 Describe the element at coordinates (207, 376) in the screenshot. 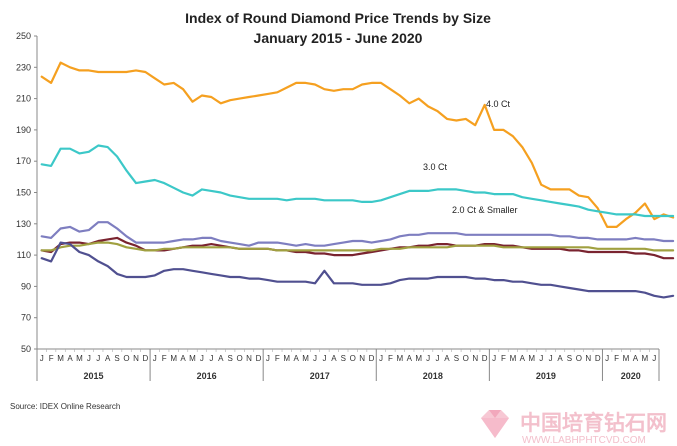

I see `year-label: 2016` at that location.